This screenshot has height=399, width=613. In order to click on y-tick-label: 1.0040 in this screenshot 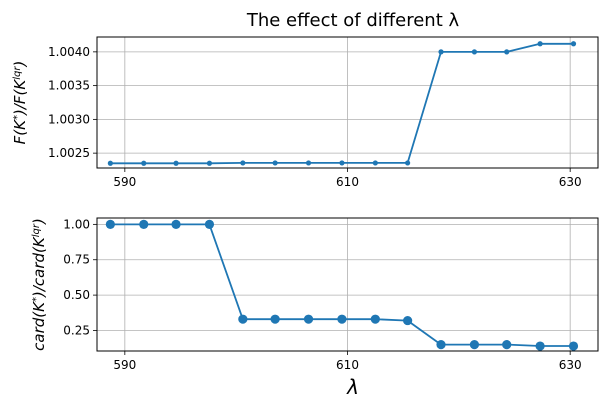, I will do `click(69, 52)`.